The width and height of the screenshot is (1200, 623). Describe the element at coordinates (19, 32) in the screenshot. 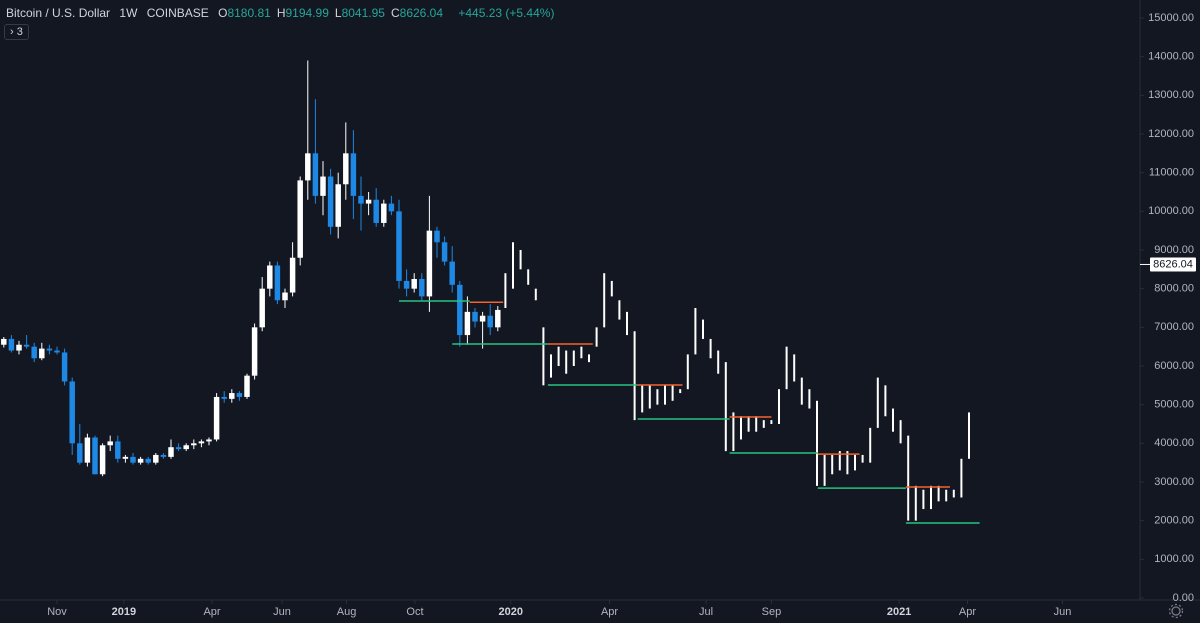

I see `indicator-count: 3` at that location.